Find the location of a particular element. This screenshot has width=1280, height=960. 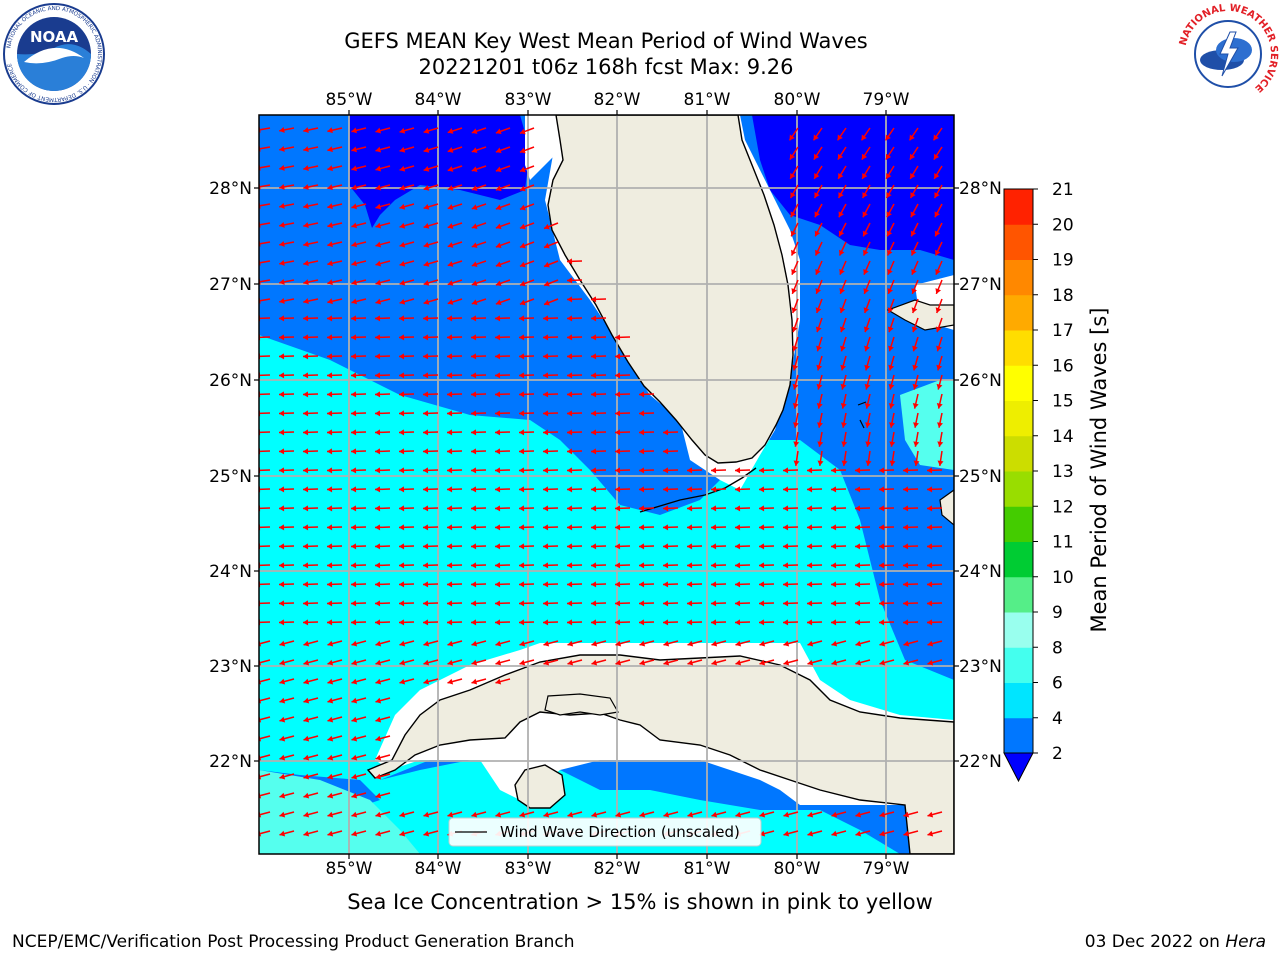

lon-label-top: 85°W is located at coordinates (349, 100).